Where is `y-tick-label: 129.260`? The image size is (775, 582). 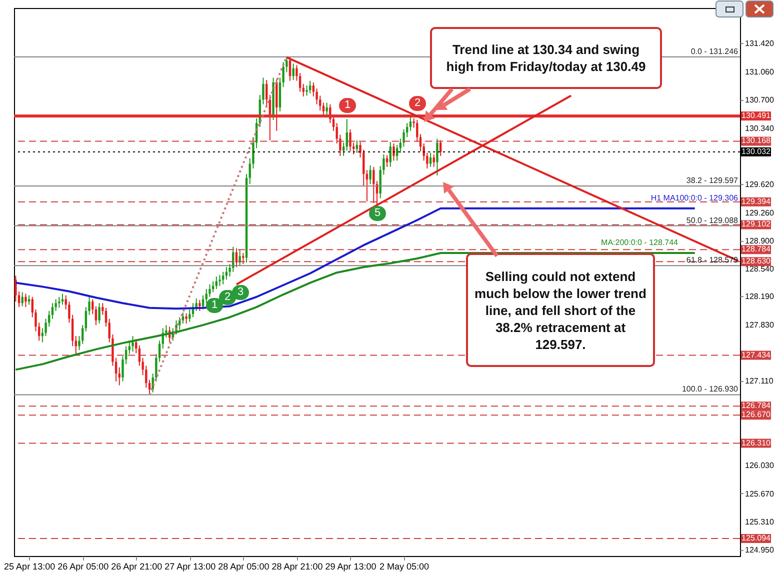
y-tick-label: 129.260 is located at coordinates (759, 213).